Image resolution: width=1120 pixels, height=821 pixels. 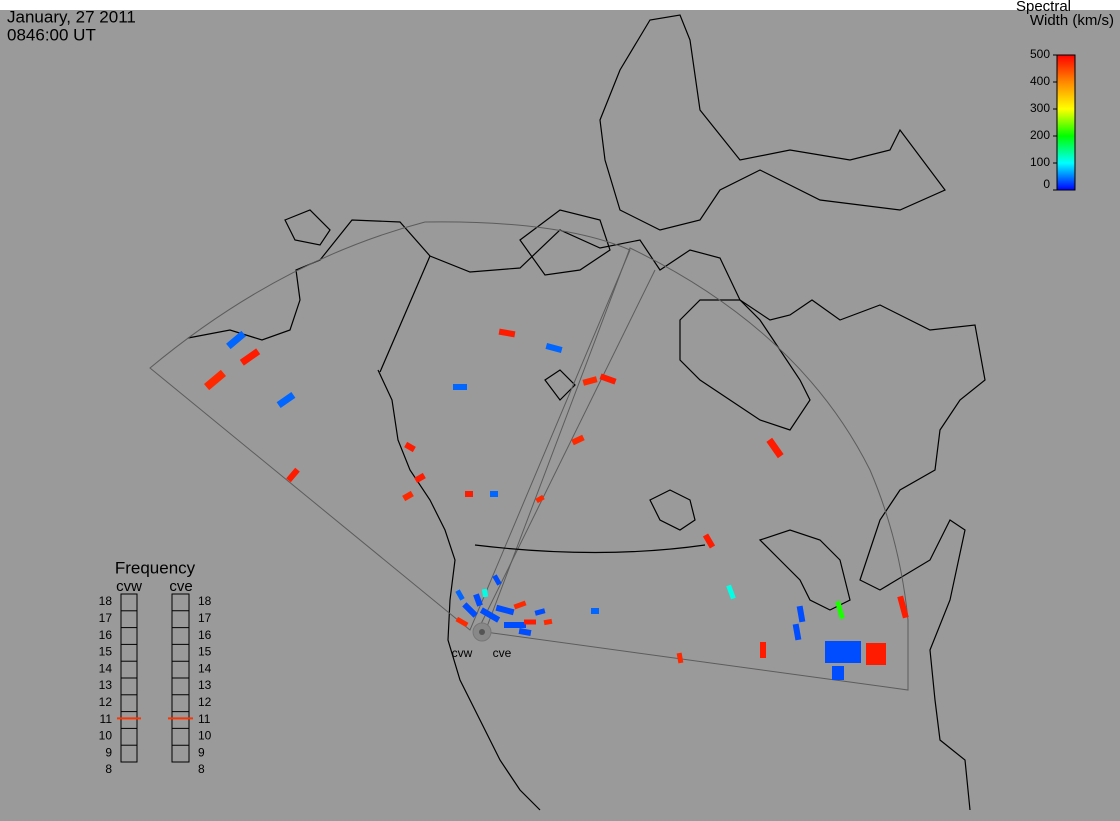 What do you see at coordinates (1072, 20) in the screenshot?
I see `colorbar-title: Width (km/s)` at bounding box center [1072, 20].